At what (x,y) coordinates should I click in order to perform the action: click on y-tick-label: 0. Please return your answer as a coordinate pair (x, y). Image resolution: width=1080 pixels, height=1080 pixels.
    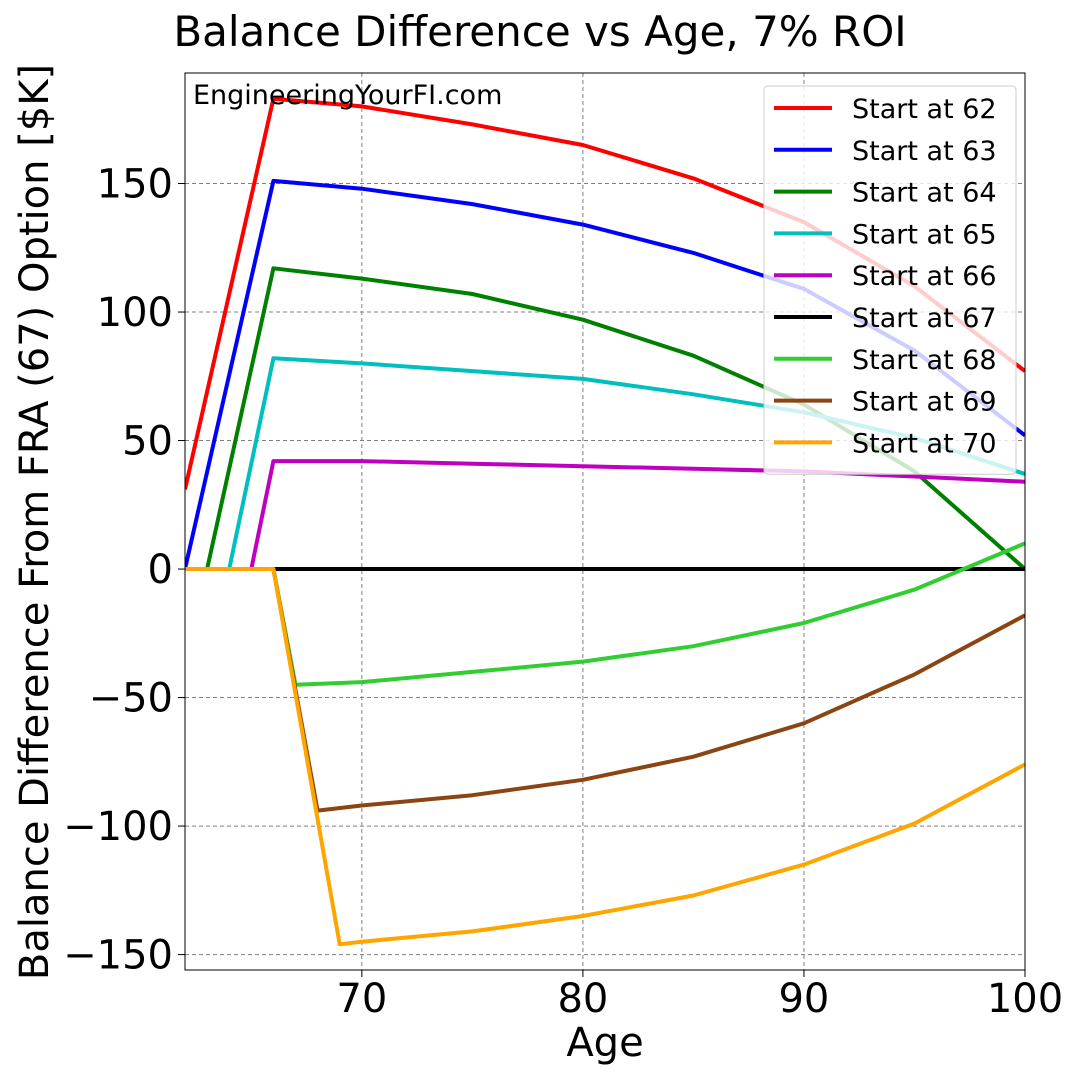
    Looking at the image, I should click on (160, 570).